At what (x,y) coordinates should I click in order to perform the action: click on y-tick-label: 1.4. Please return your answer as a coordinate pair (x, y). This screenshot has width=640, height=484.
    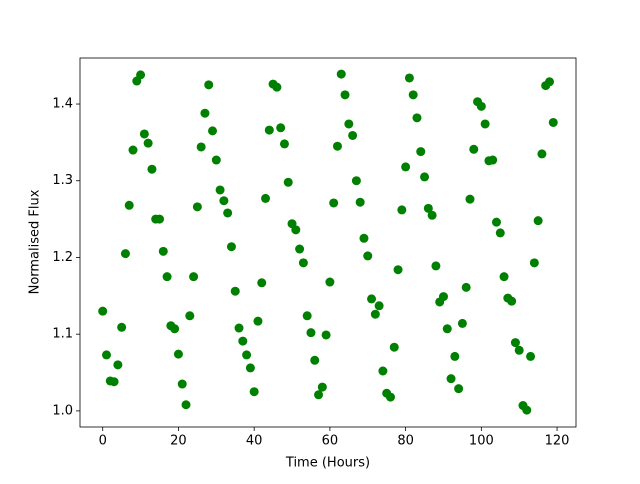
    Looking at the image, I should click on (62, 104).